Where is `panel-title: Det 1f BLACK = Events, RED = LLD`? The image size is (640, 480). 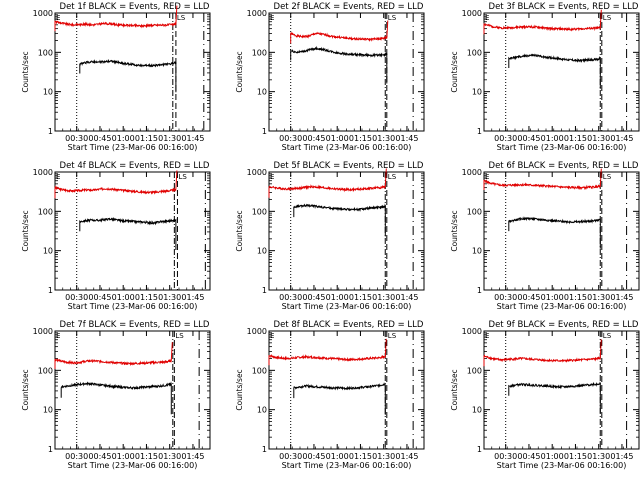
panel-title: Det 1f BLACK = Events, RED = LLD is located at coordinates (135, 7).